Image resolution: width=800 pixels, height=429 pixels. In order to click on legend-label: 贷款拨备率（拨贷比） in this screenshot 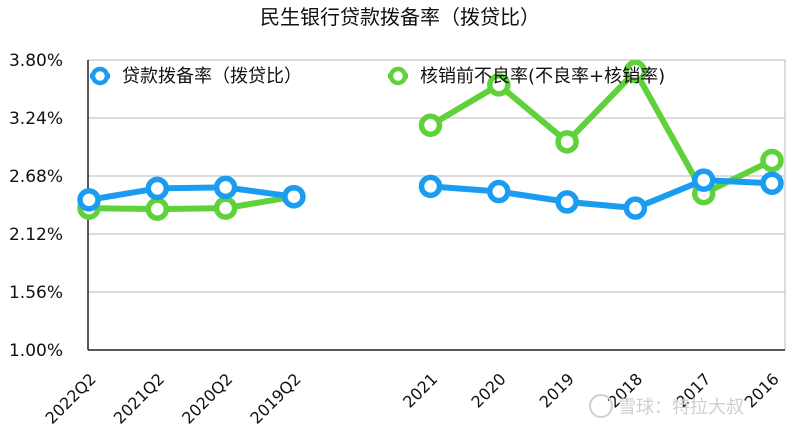, I will do `click(212, 76)`.